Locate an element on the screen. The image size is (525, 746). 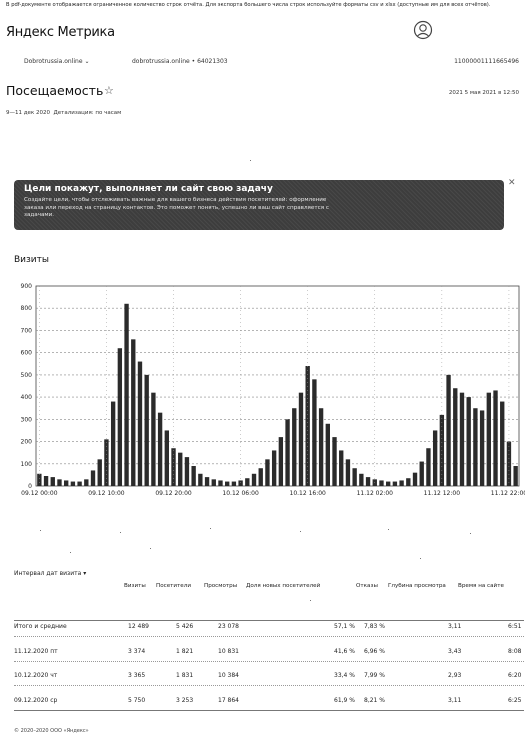
table-bottom-rule is located at coordinates (269, 710).